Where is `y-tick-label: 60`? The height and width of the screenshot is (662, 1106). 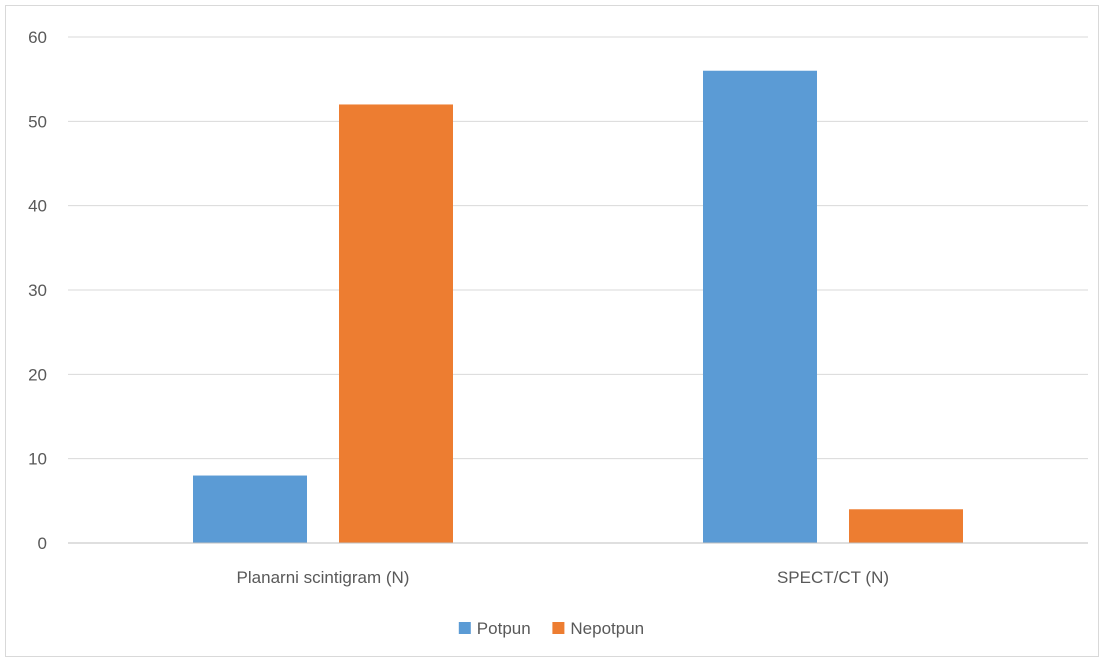 y-tick-label: 60 is located at coordinates (37, 37).